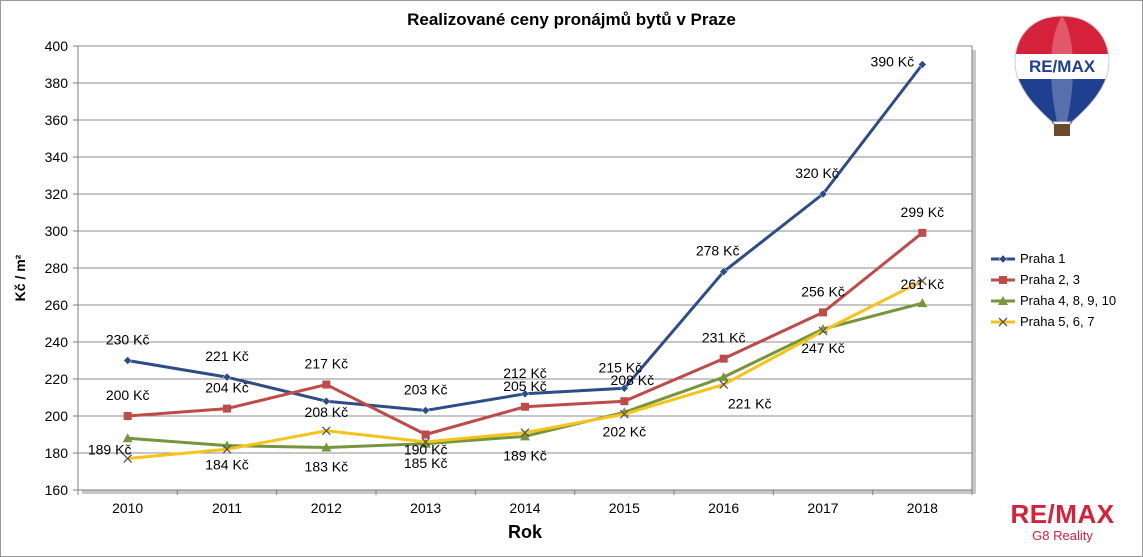 Image resolution: width=1143 pixels, height=557 pixels. I want to click on data-label: 202 Kč, so click(625, 431).